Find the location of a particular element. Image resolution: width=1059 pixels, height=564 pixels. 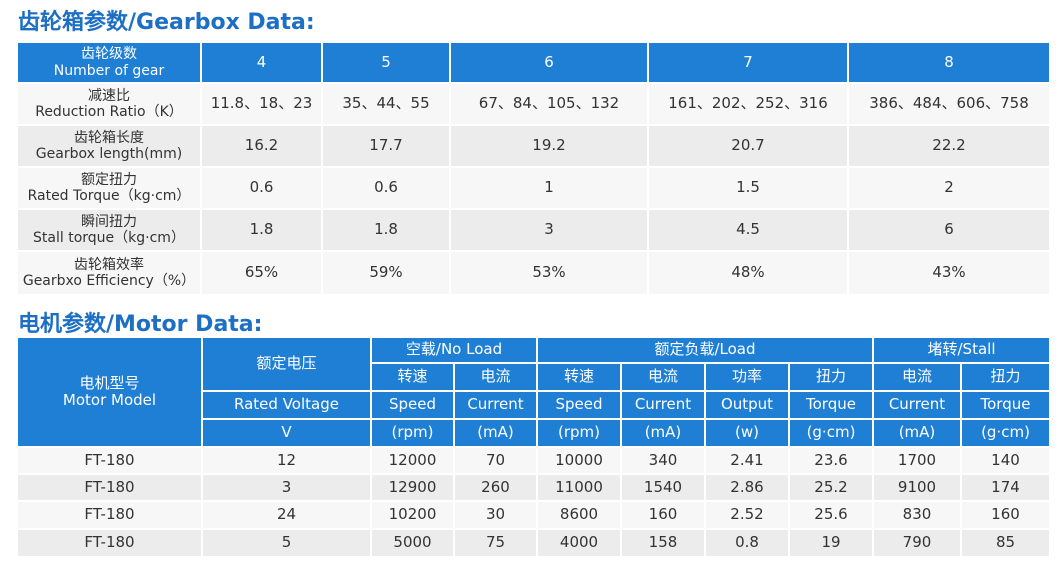

row-value: 23.6 is located at coordinates (832, 461).